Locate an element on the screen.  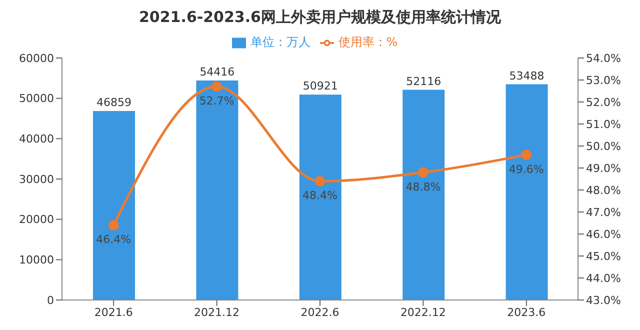
y2-tick-label: 44.0% is located at coordinates (603, 278).